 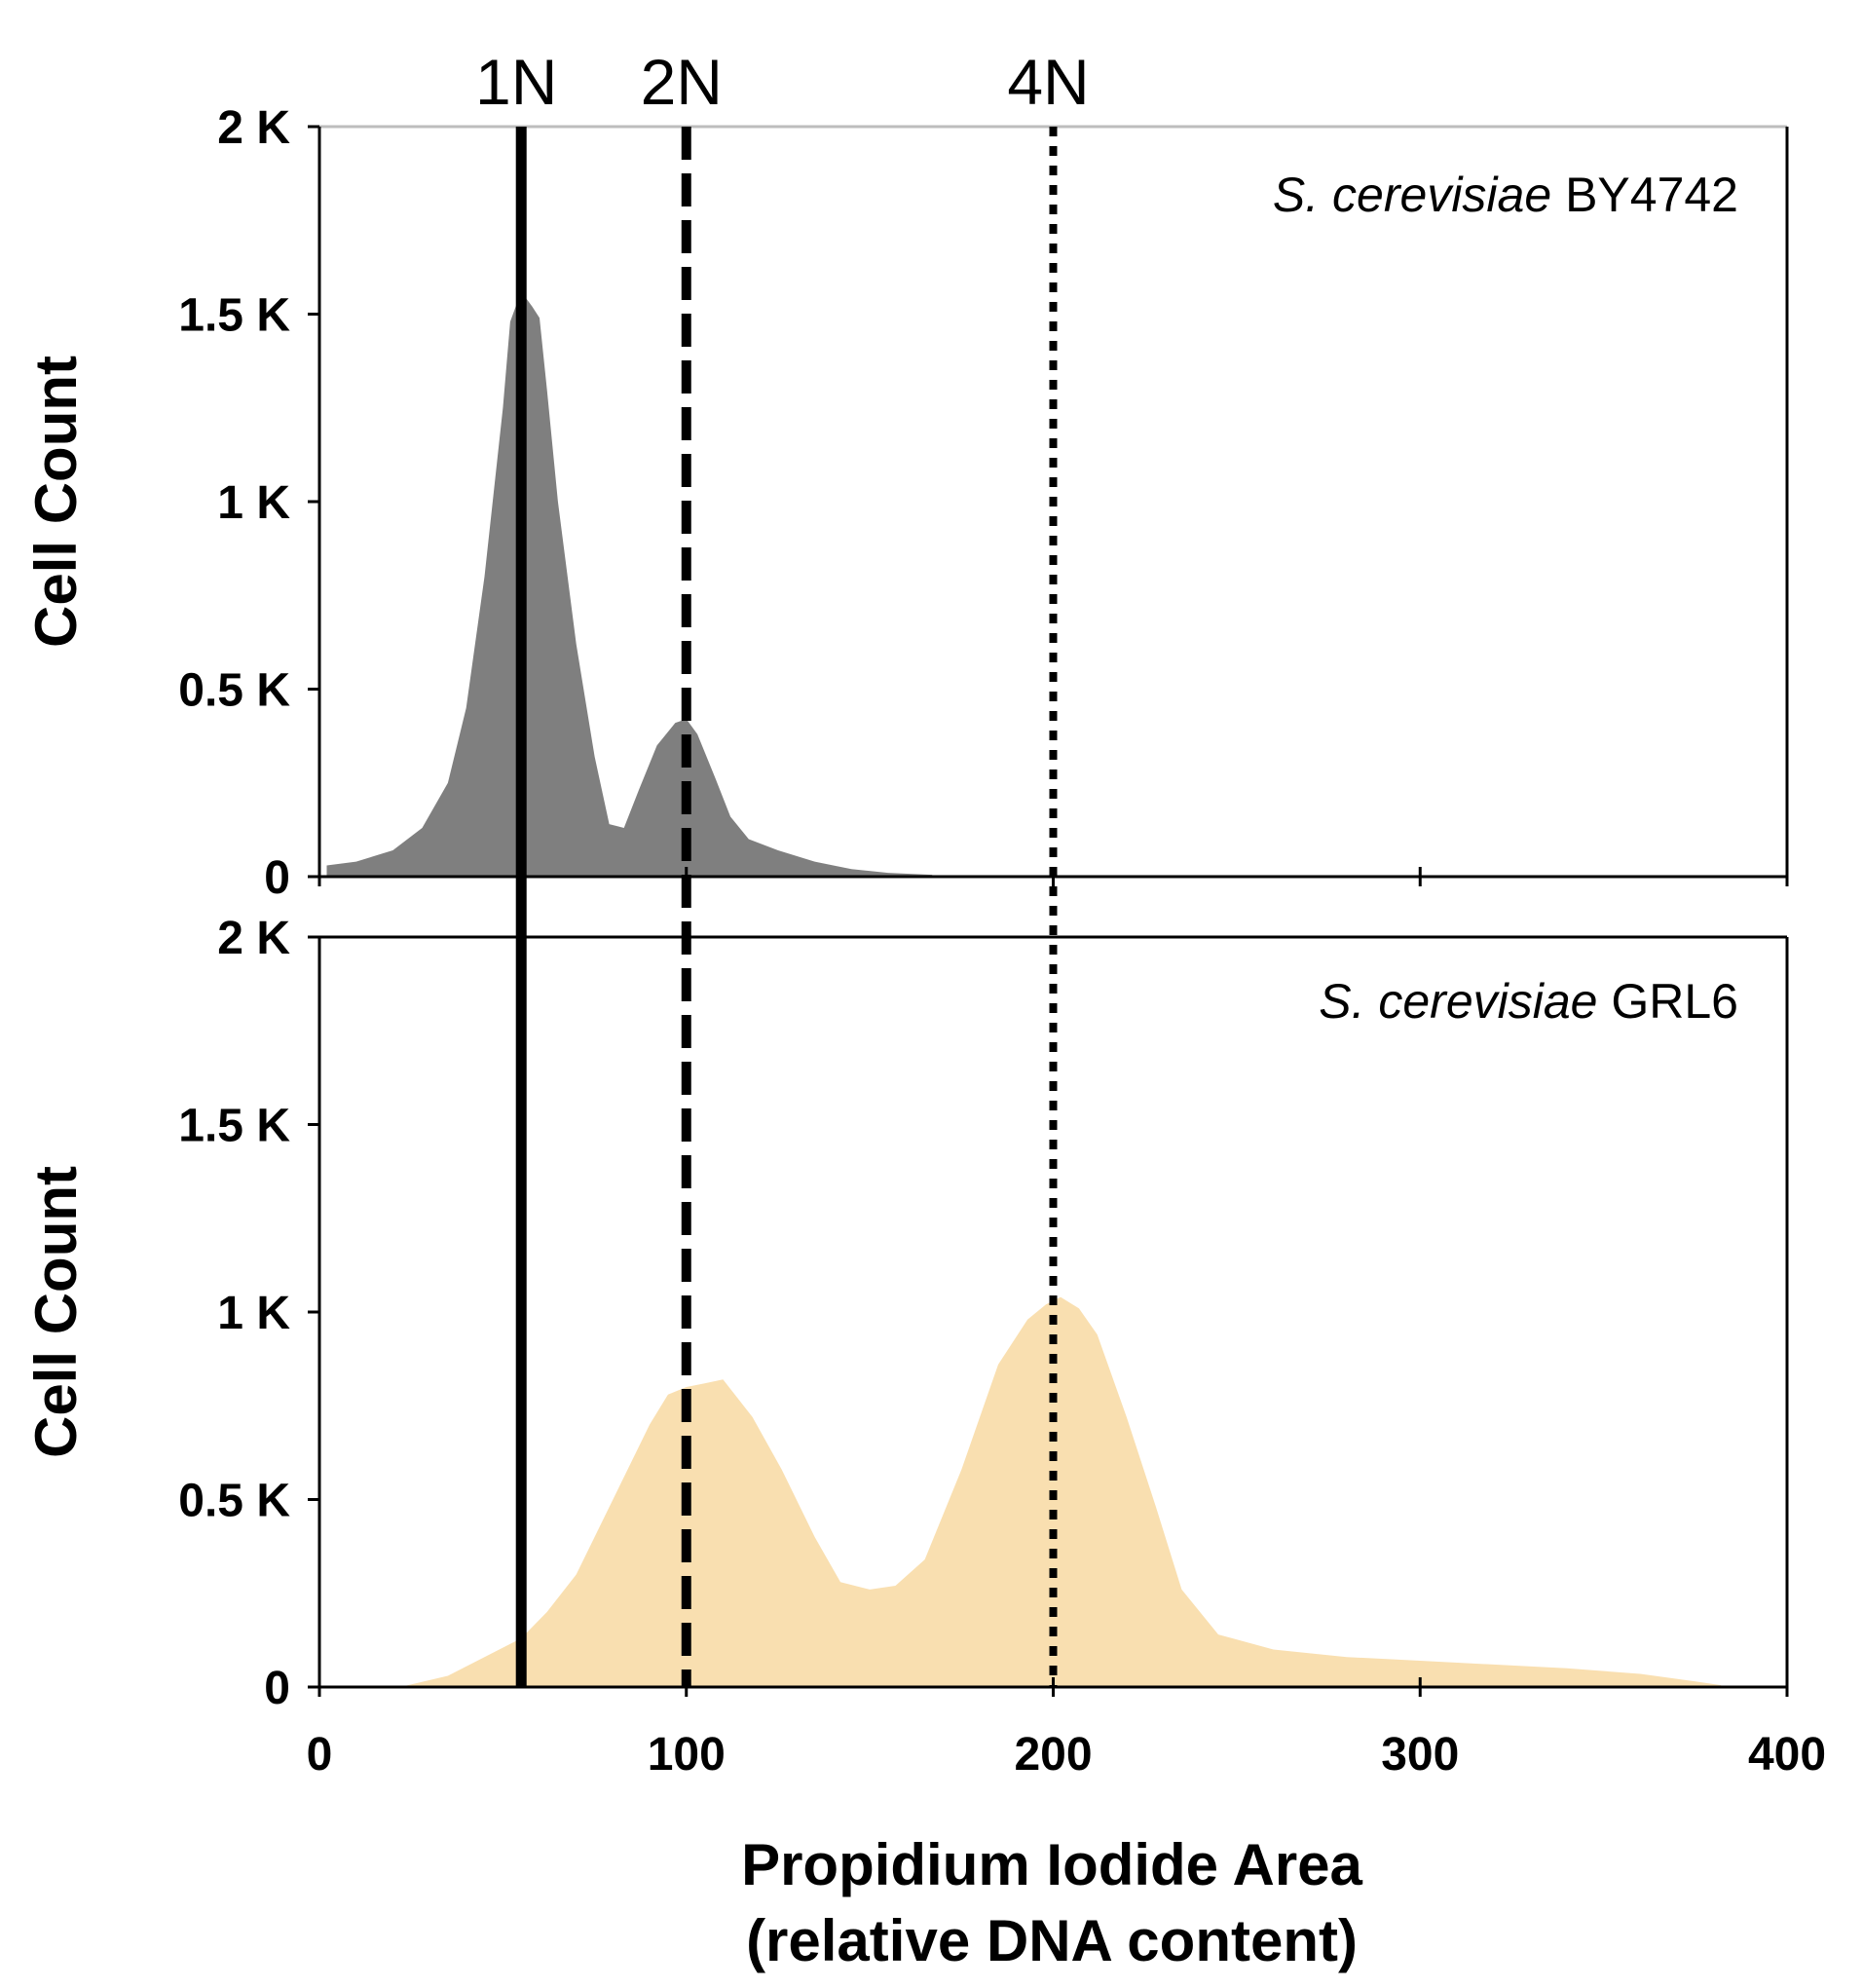 I want to click on panel-top-strain-label: S. cerevisiae BY4742, so click(x=1505, y=195).